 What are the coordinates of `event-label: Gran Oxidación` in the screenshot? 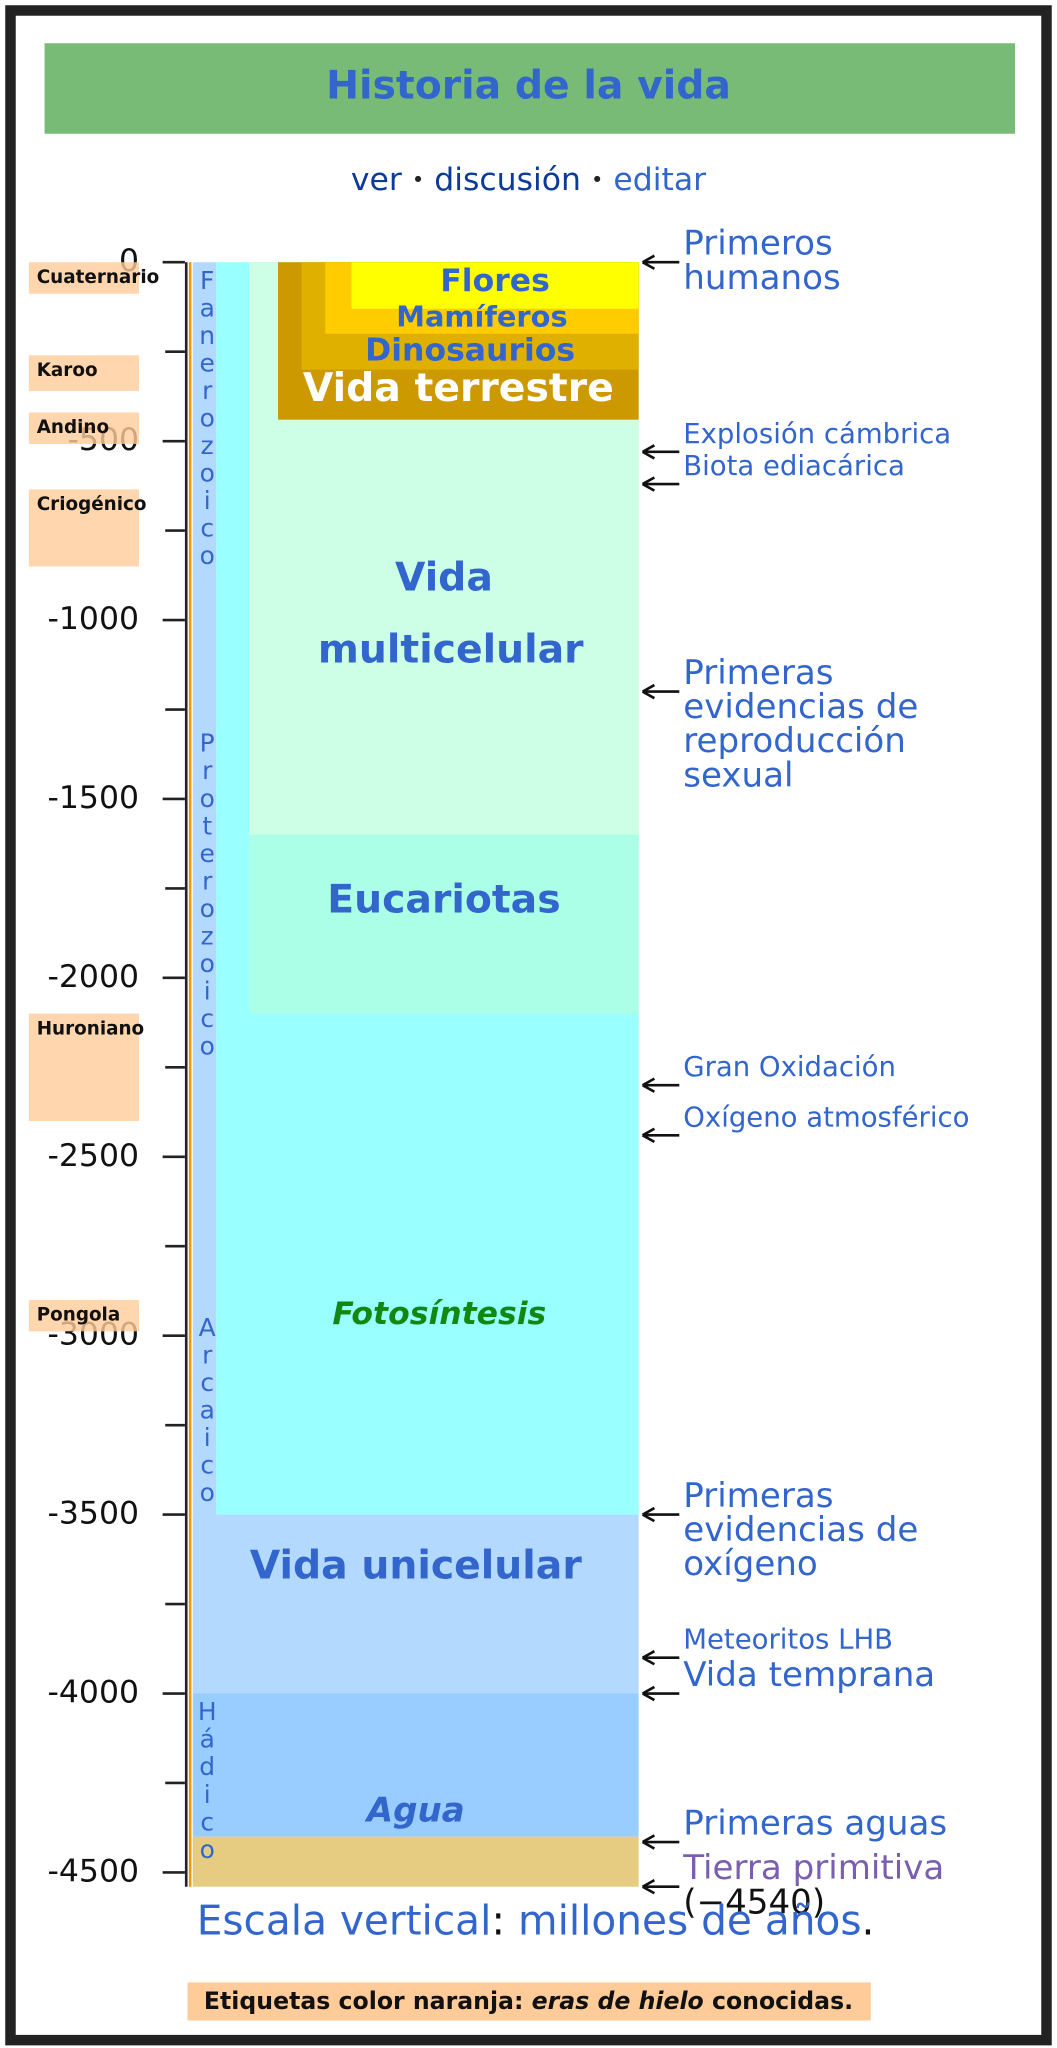 It's located at (789, 1067).